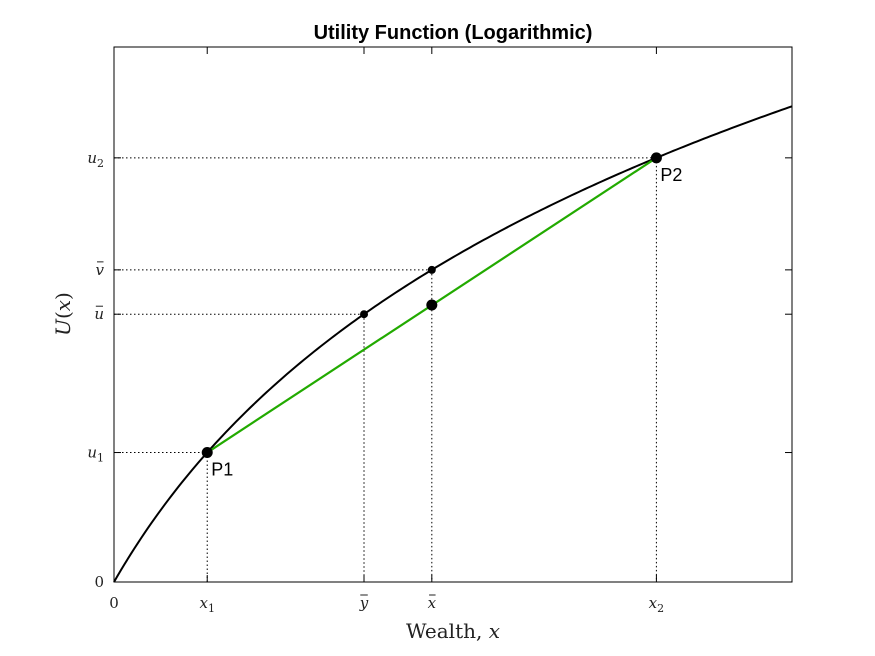 The image size is (875, 656). What do you see at coordinates (453, 33) in the screenshot?
I see `chart-title: Utility Function (Logarithmic)` at bounding box center [453, 33].